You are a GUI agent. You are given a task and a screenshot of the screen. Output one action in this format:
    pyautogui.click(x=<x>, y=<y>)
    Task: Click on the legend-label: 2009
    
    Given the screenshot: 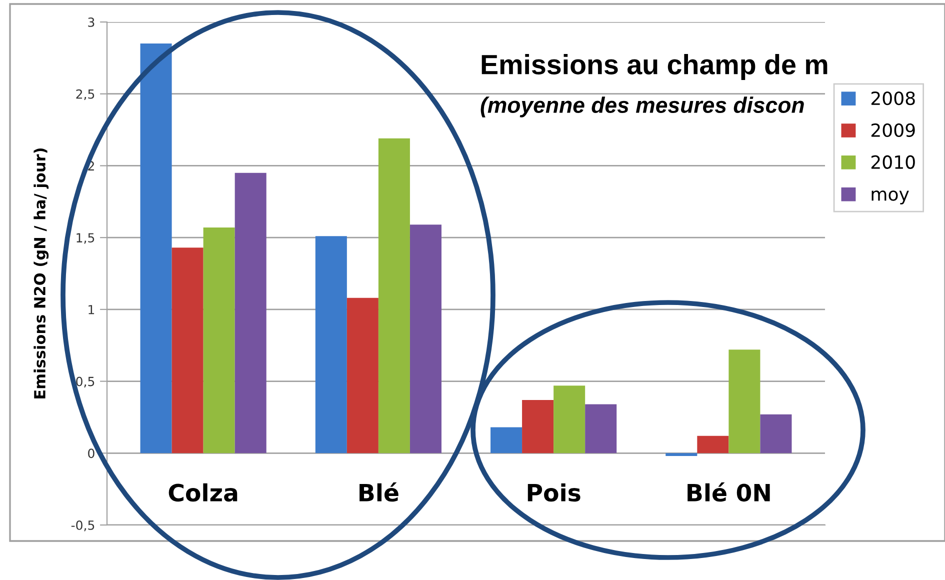 What is the action you would take?
    pyautogui.click(x=893, y=130)
    